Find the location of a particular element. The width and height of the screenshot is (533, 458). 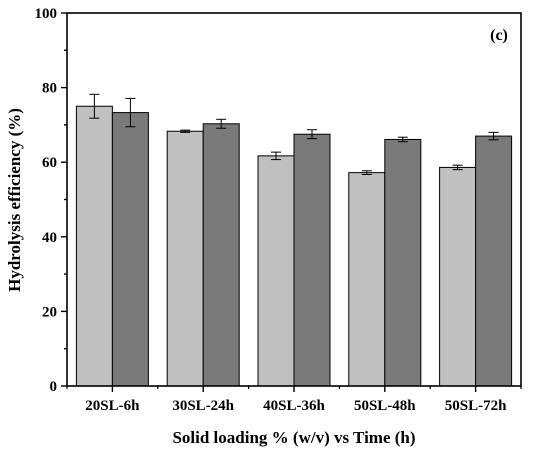

bar-series2-30SL-24h is located at coordinates (221, 255).